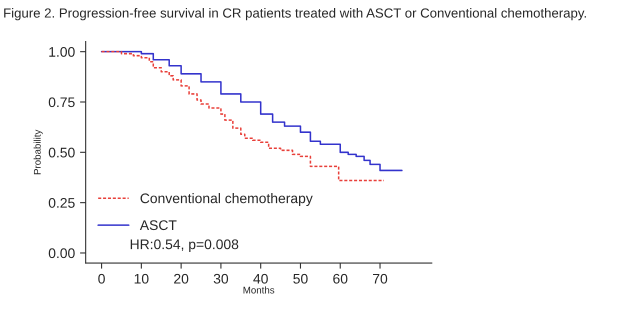 This screenshot has height=320, width=623. What do you see at coordinates (181, 279) in the screenshot?
I see `x-tick-label: 20` at bounding box center [181, 279].